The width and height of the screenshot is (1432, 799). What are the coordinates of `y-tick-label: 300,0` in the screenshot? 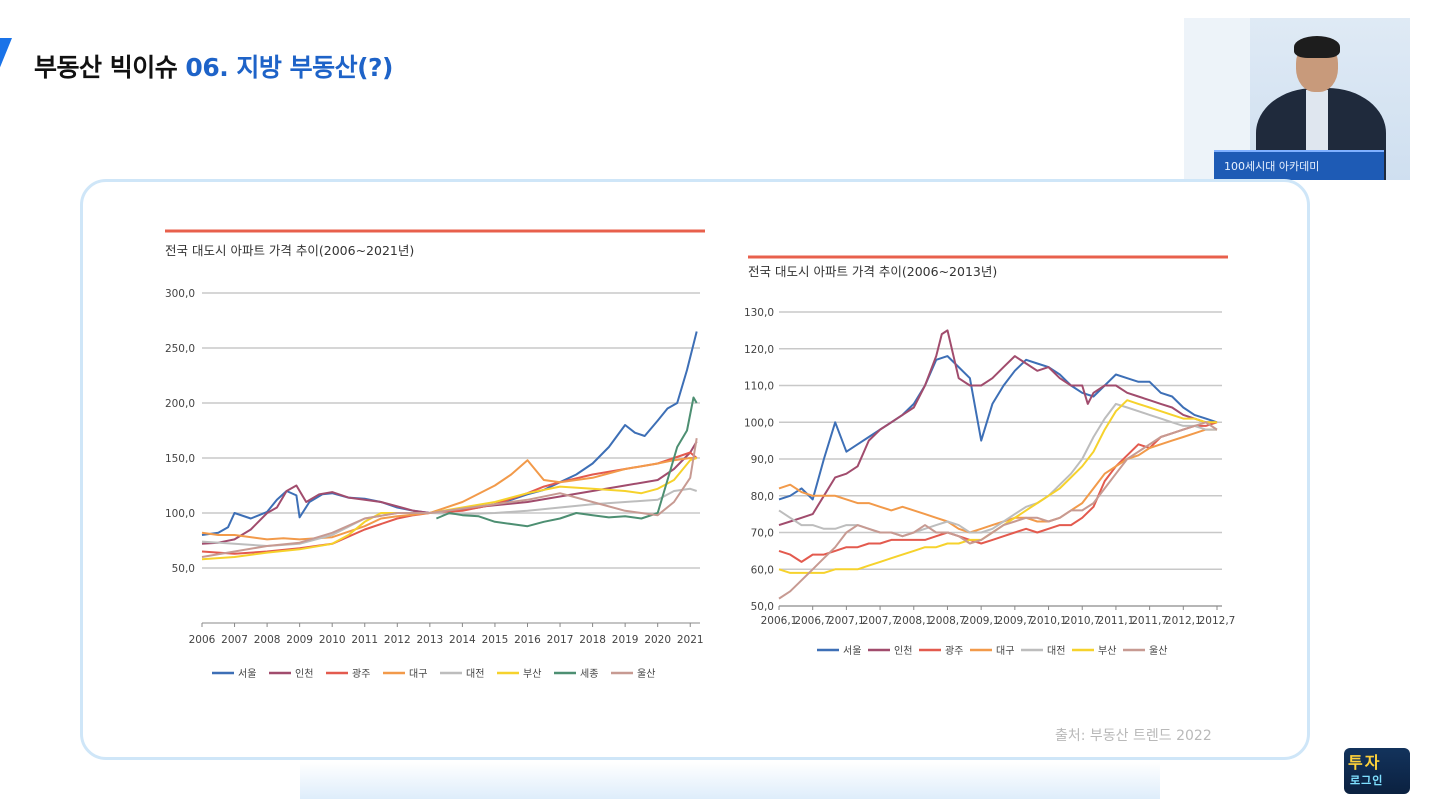 It's located at (180, 294).